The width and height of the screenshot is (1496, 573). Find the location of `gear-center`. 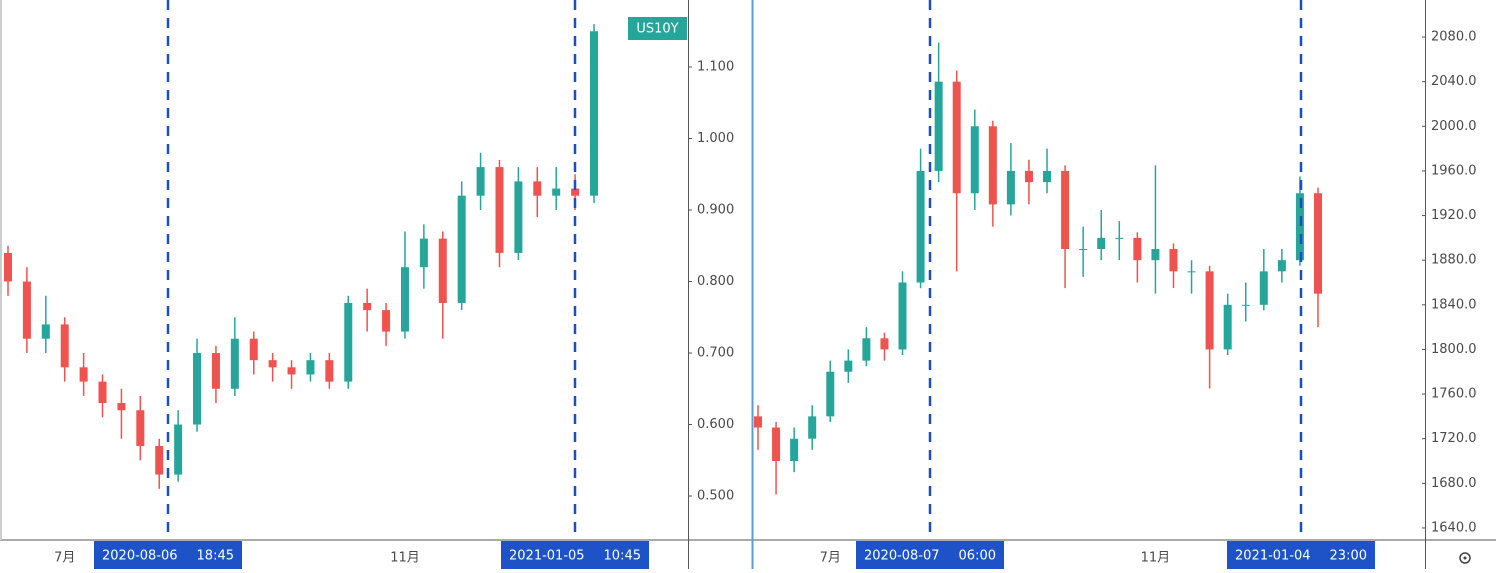

gear-center is located at coordinates (1465, 558).